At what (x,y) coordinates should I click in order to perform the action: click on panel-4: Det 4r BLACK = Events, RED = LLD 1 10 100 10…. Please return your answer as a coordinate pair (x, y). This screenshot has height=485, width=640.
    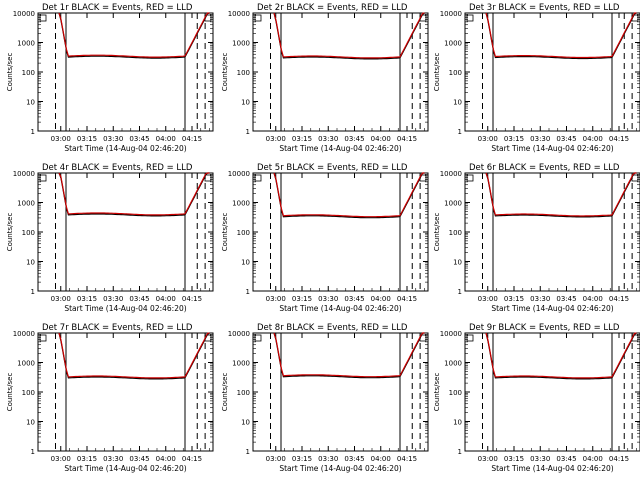
    Looking at the image, I should click on (110, 238).